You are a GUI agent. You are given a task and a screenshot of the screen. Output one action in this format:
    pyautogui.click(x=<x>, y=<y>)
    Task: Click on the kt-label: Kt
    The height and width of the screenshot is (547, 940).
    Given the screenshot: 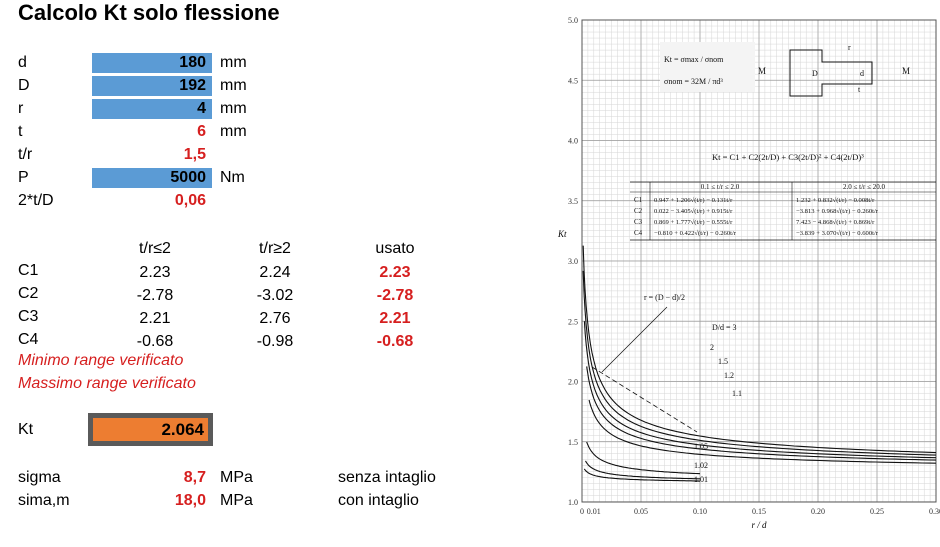 What is the action you would take?
    pyautogui.click(x=26, y=429)
    